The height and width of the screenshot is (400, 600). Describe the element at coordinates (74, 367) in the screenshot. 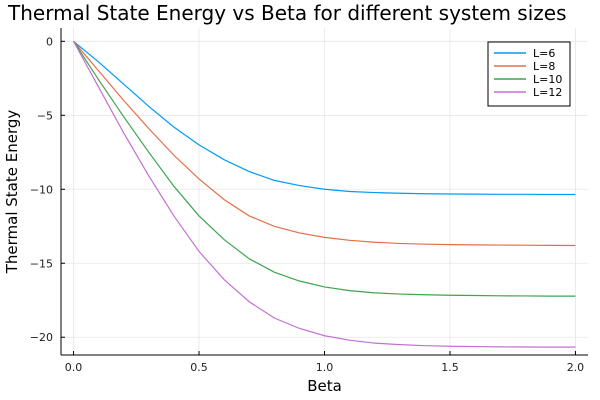

I see `x-tick-label-0: 0.0` at that location.